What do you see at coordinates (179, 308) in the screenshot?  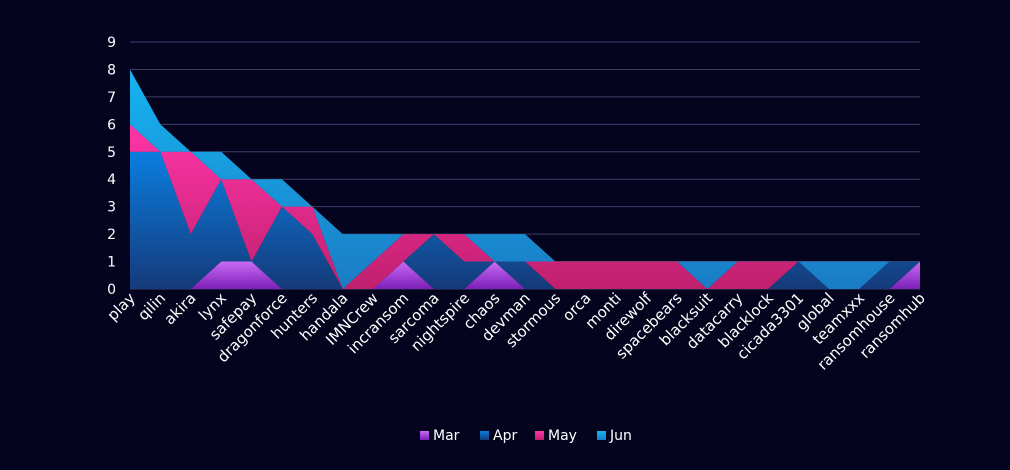 I see `x-tick-label: akira` at bounding box center [179, 308].